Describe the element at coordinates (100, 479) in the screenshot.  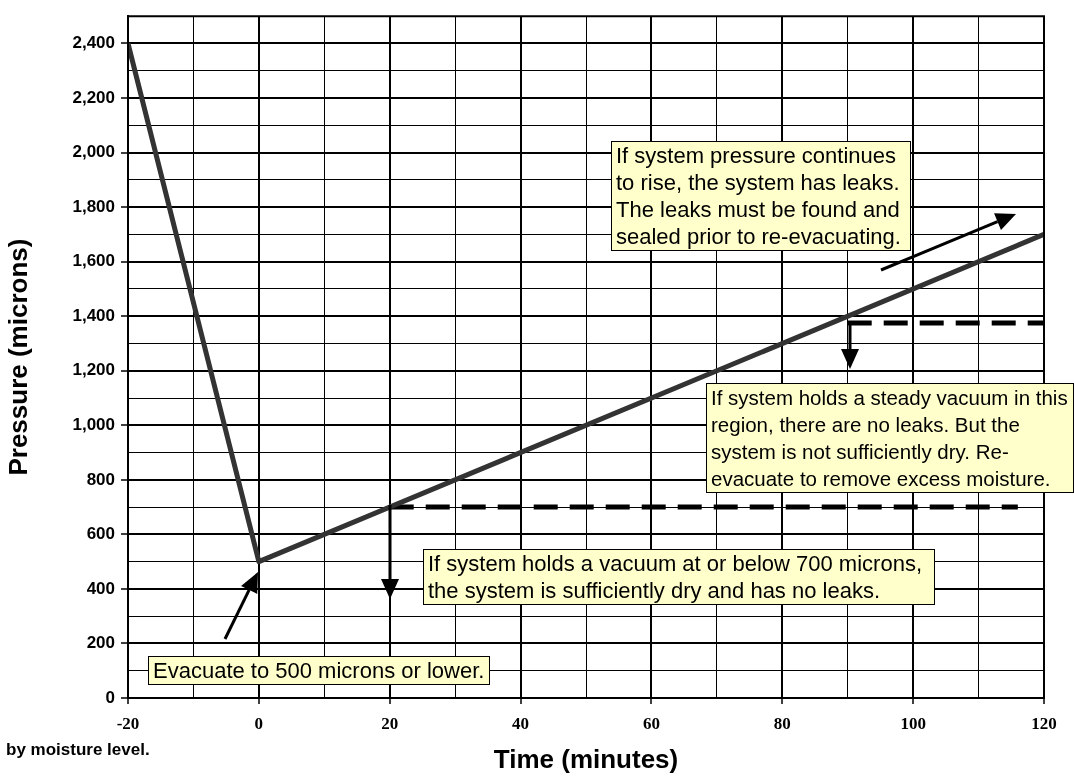
I see `y-tick-label: 800` at that location.